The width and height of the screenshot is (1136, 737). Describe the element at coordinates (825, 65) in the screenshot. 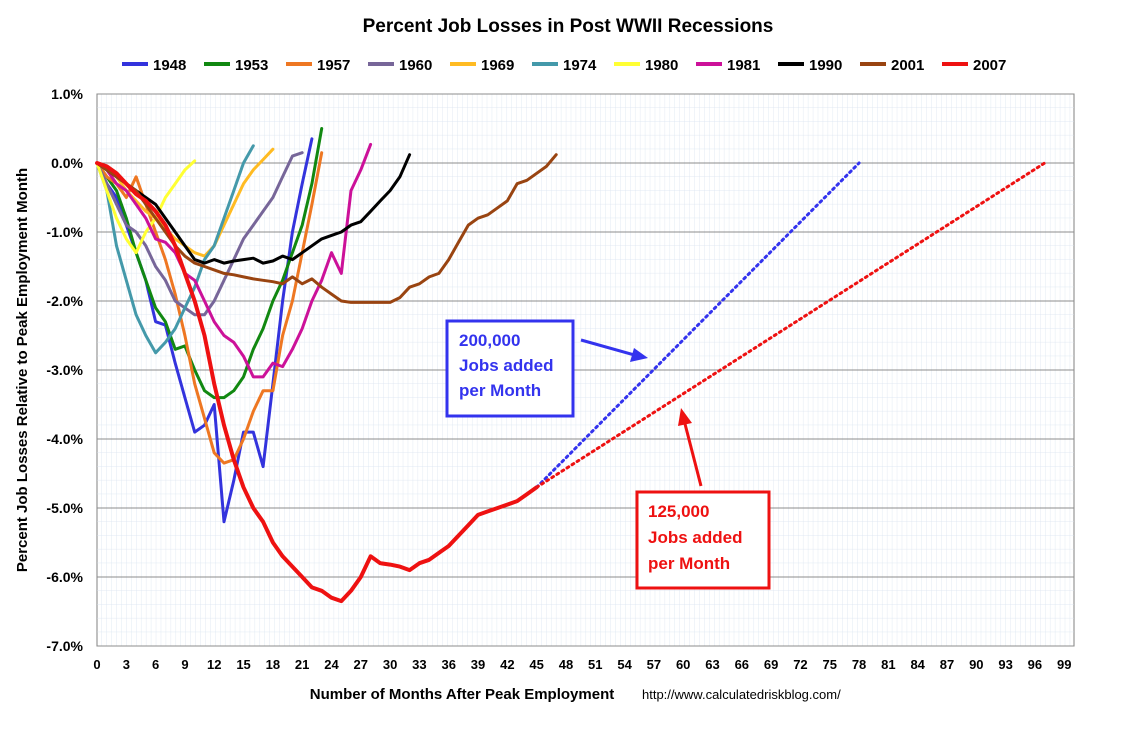

I see `legend-label-1990: 1990` at that location.